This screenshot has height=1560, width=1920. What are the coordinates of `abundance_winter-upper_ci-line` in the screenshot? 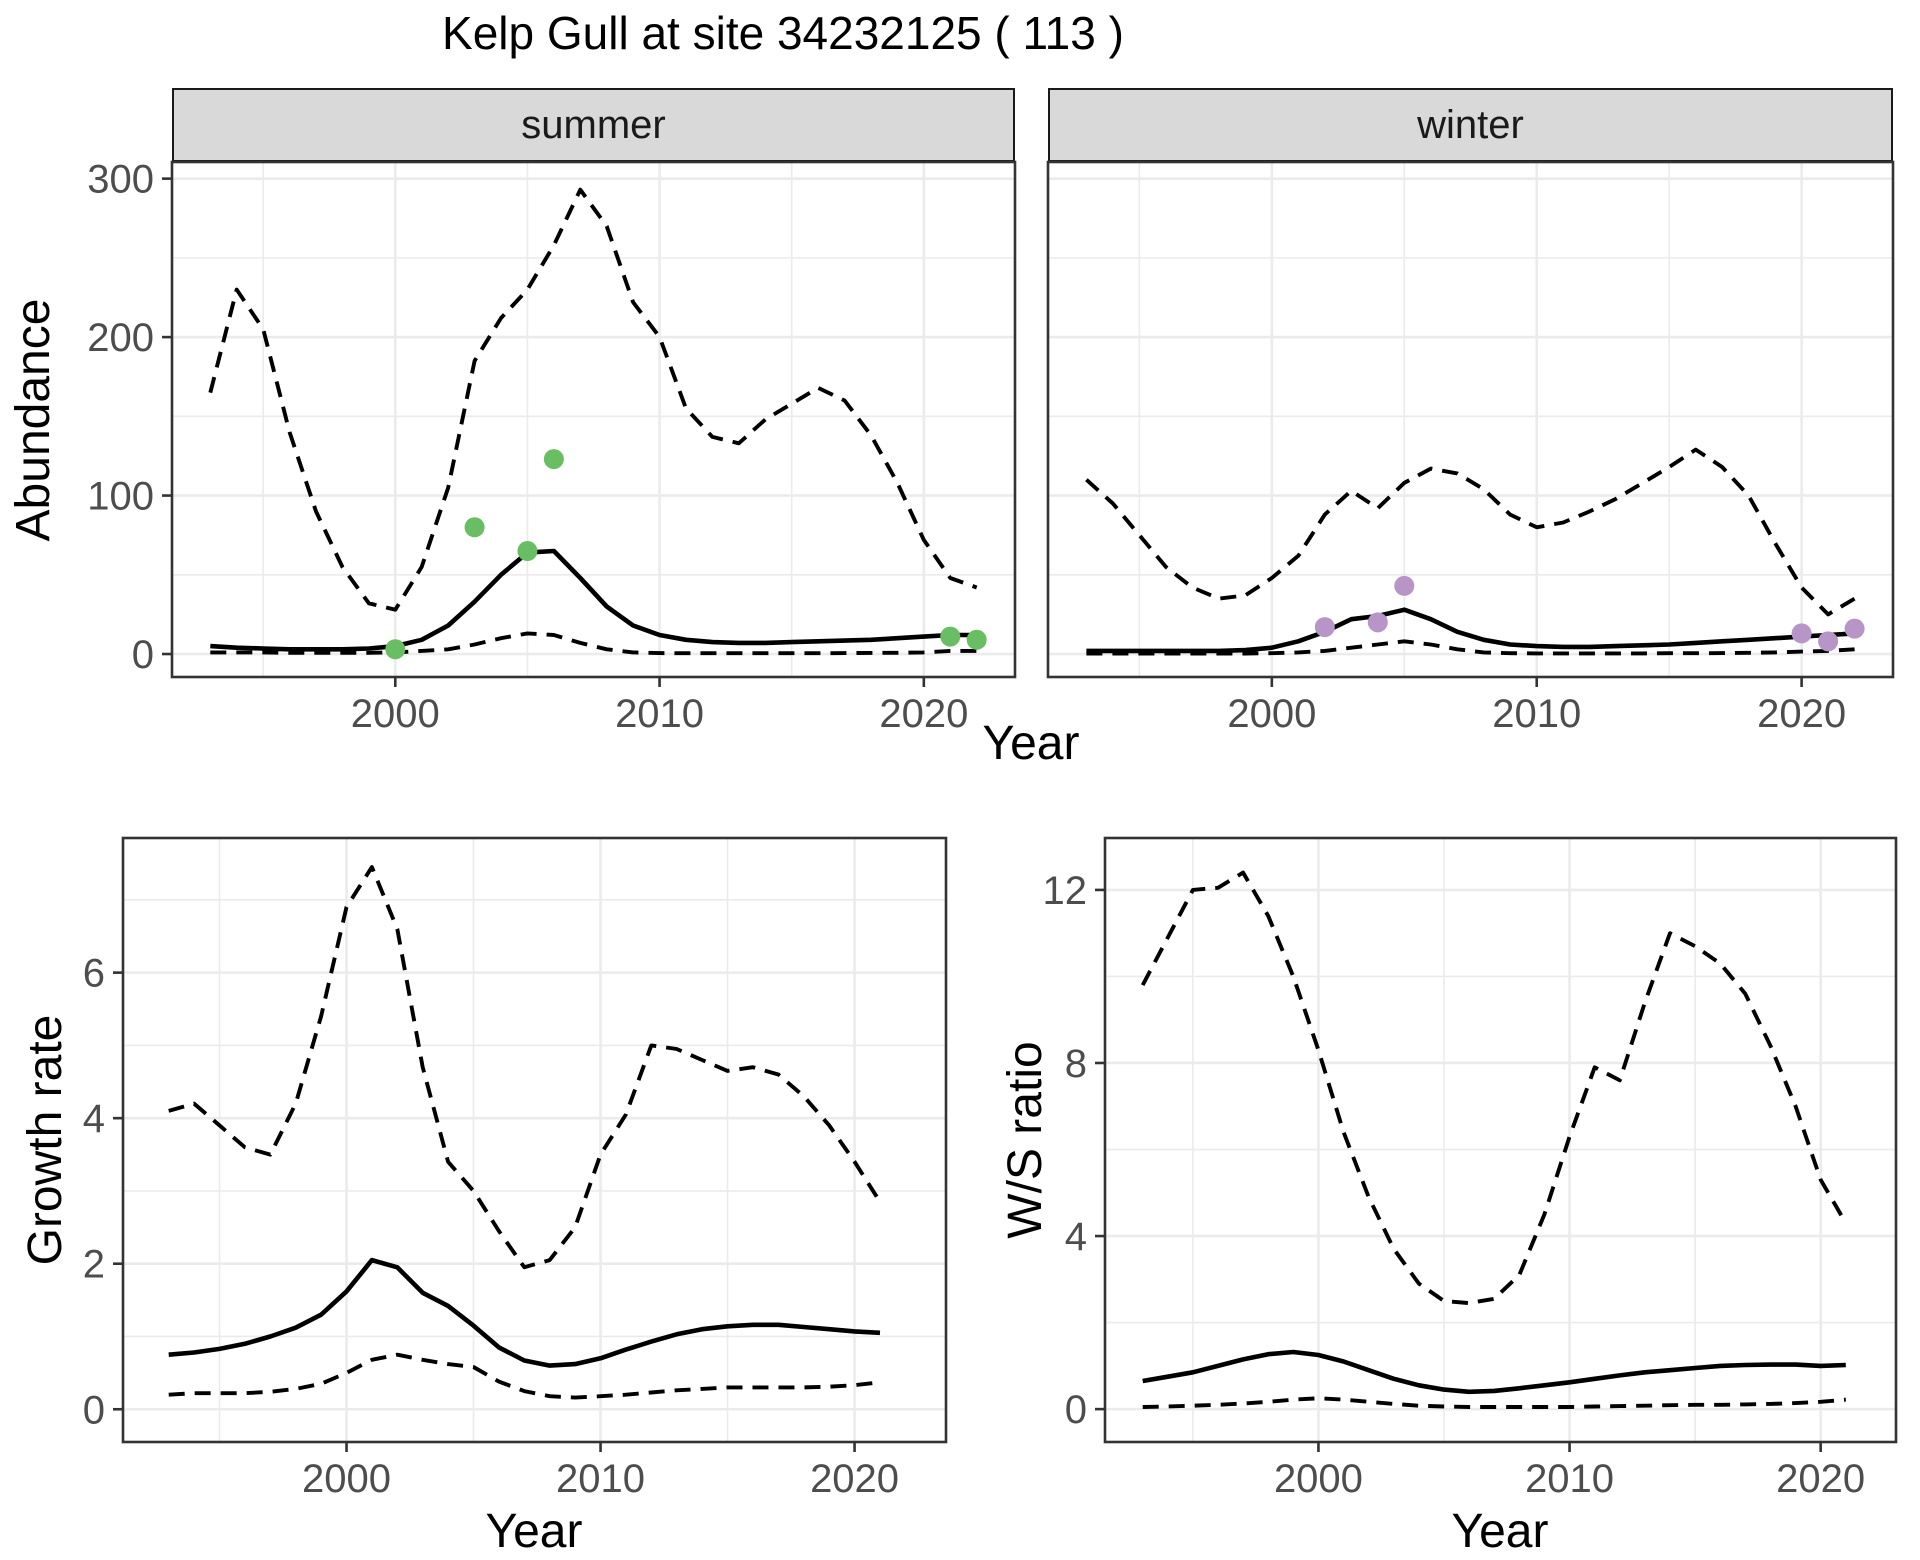 It's located at (1470, 532).